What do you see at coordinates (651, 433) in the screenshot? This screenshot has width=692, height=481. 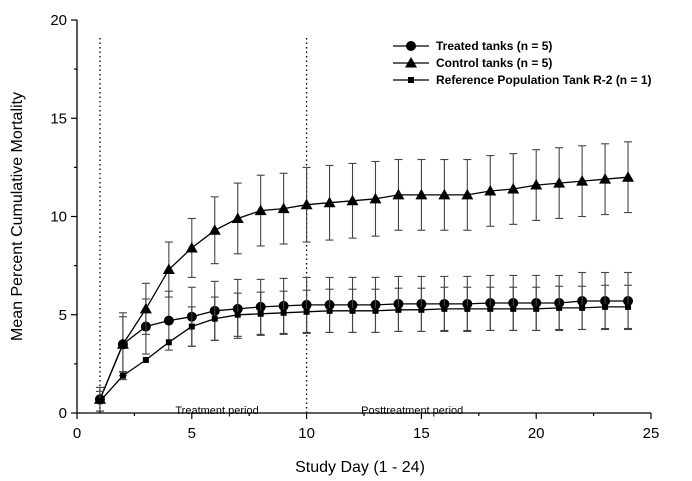 I see `x-tick-label: 25` at bounding box center [651, 433].